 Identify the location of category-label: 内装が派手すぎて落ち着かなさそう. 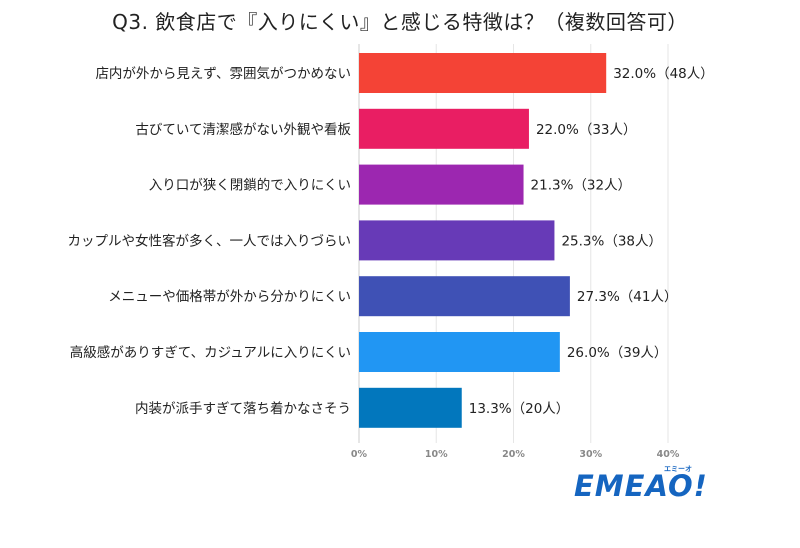
(243, 408).